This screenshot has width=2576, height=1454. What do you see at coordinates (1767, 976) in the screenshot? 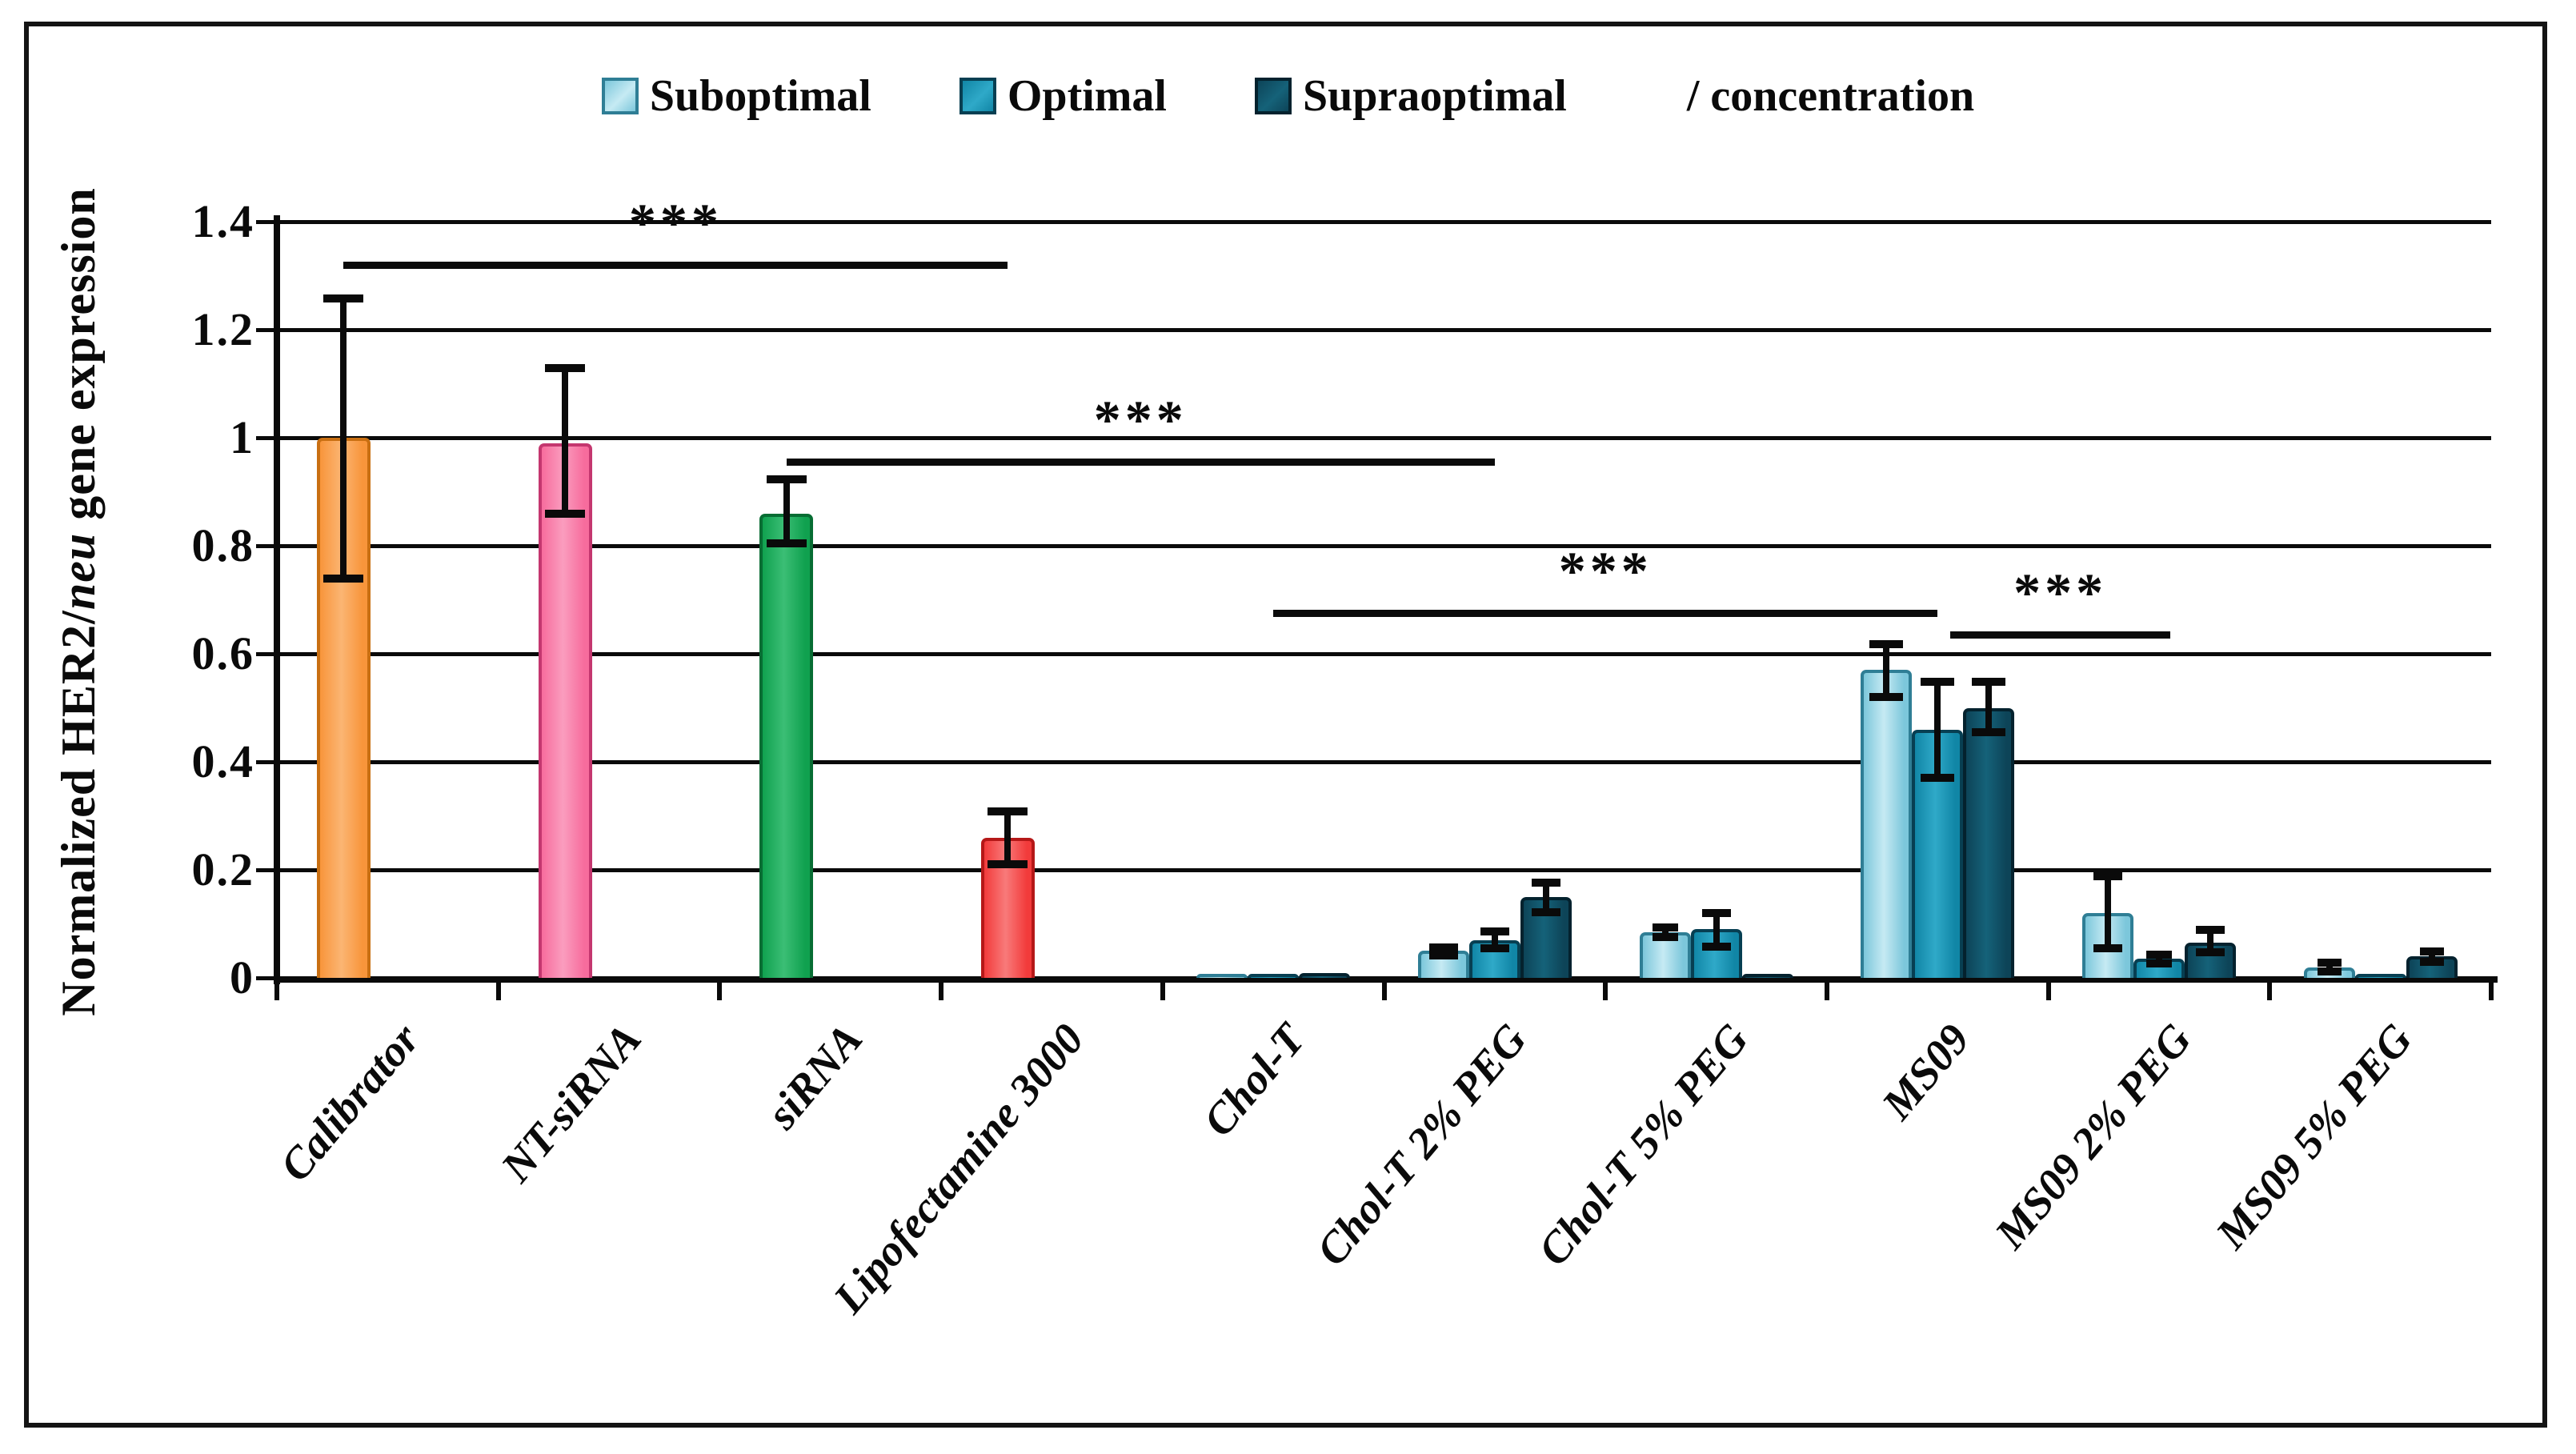
I see `bar-Chol-T-5-PEG-Supraoptimal` at bounding box center [1767, 976].